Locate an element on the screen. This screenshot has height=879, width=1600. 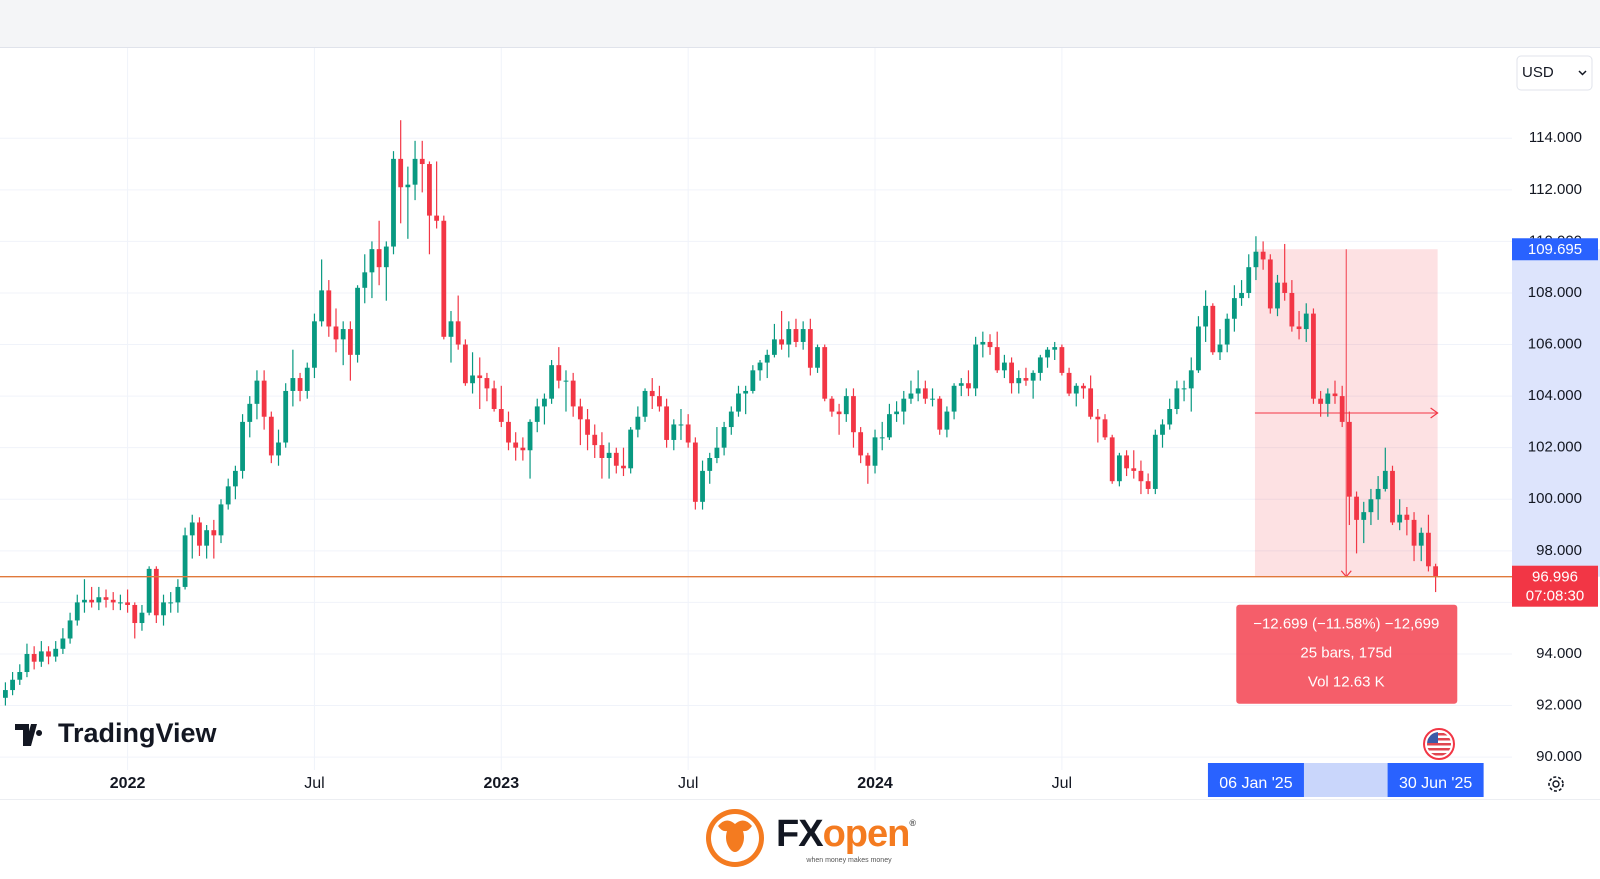
flag is located at coordinates (1439, 744).